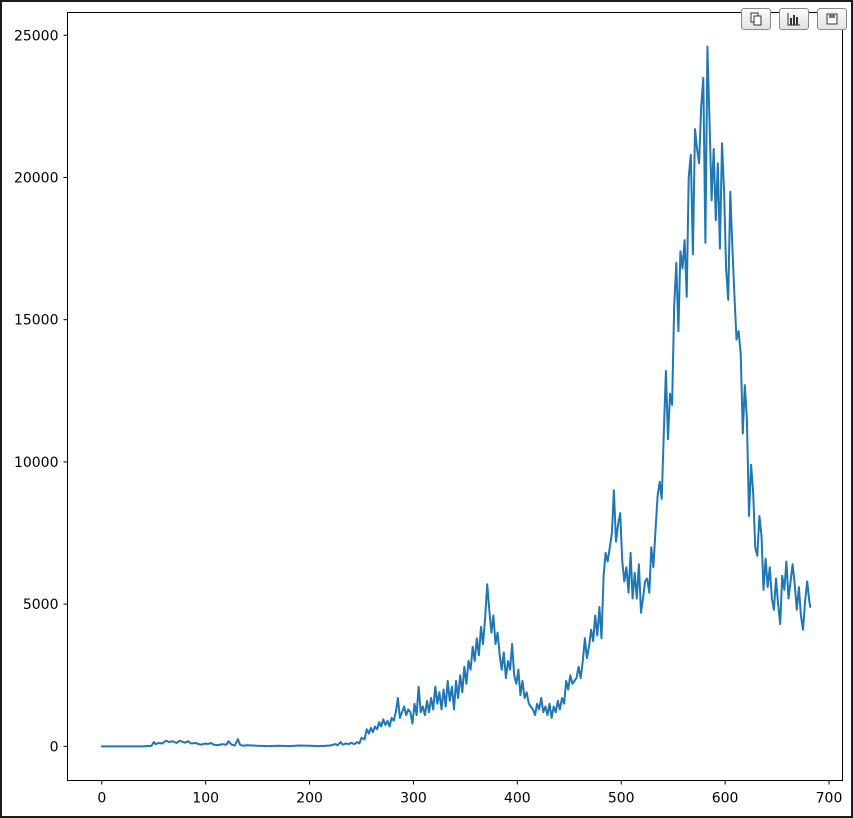  Describe the element at coordinates (41, 605) in the screenshot. I see `y-tick-label: 5000` at that location.